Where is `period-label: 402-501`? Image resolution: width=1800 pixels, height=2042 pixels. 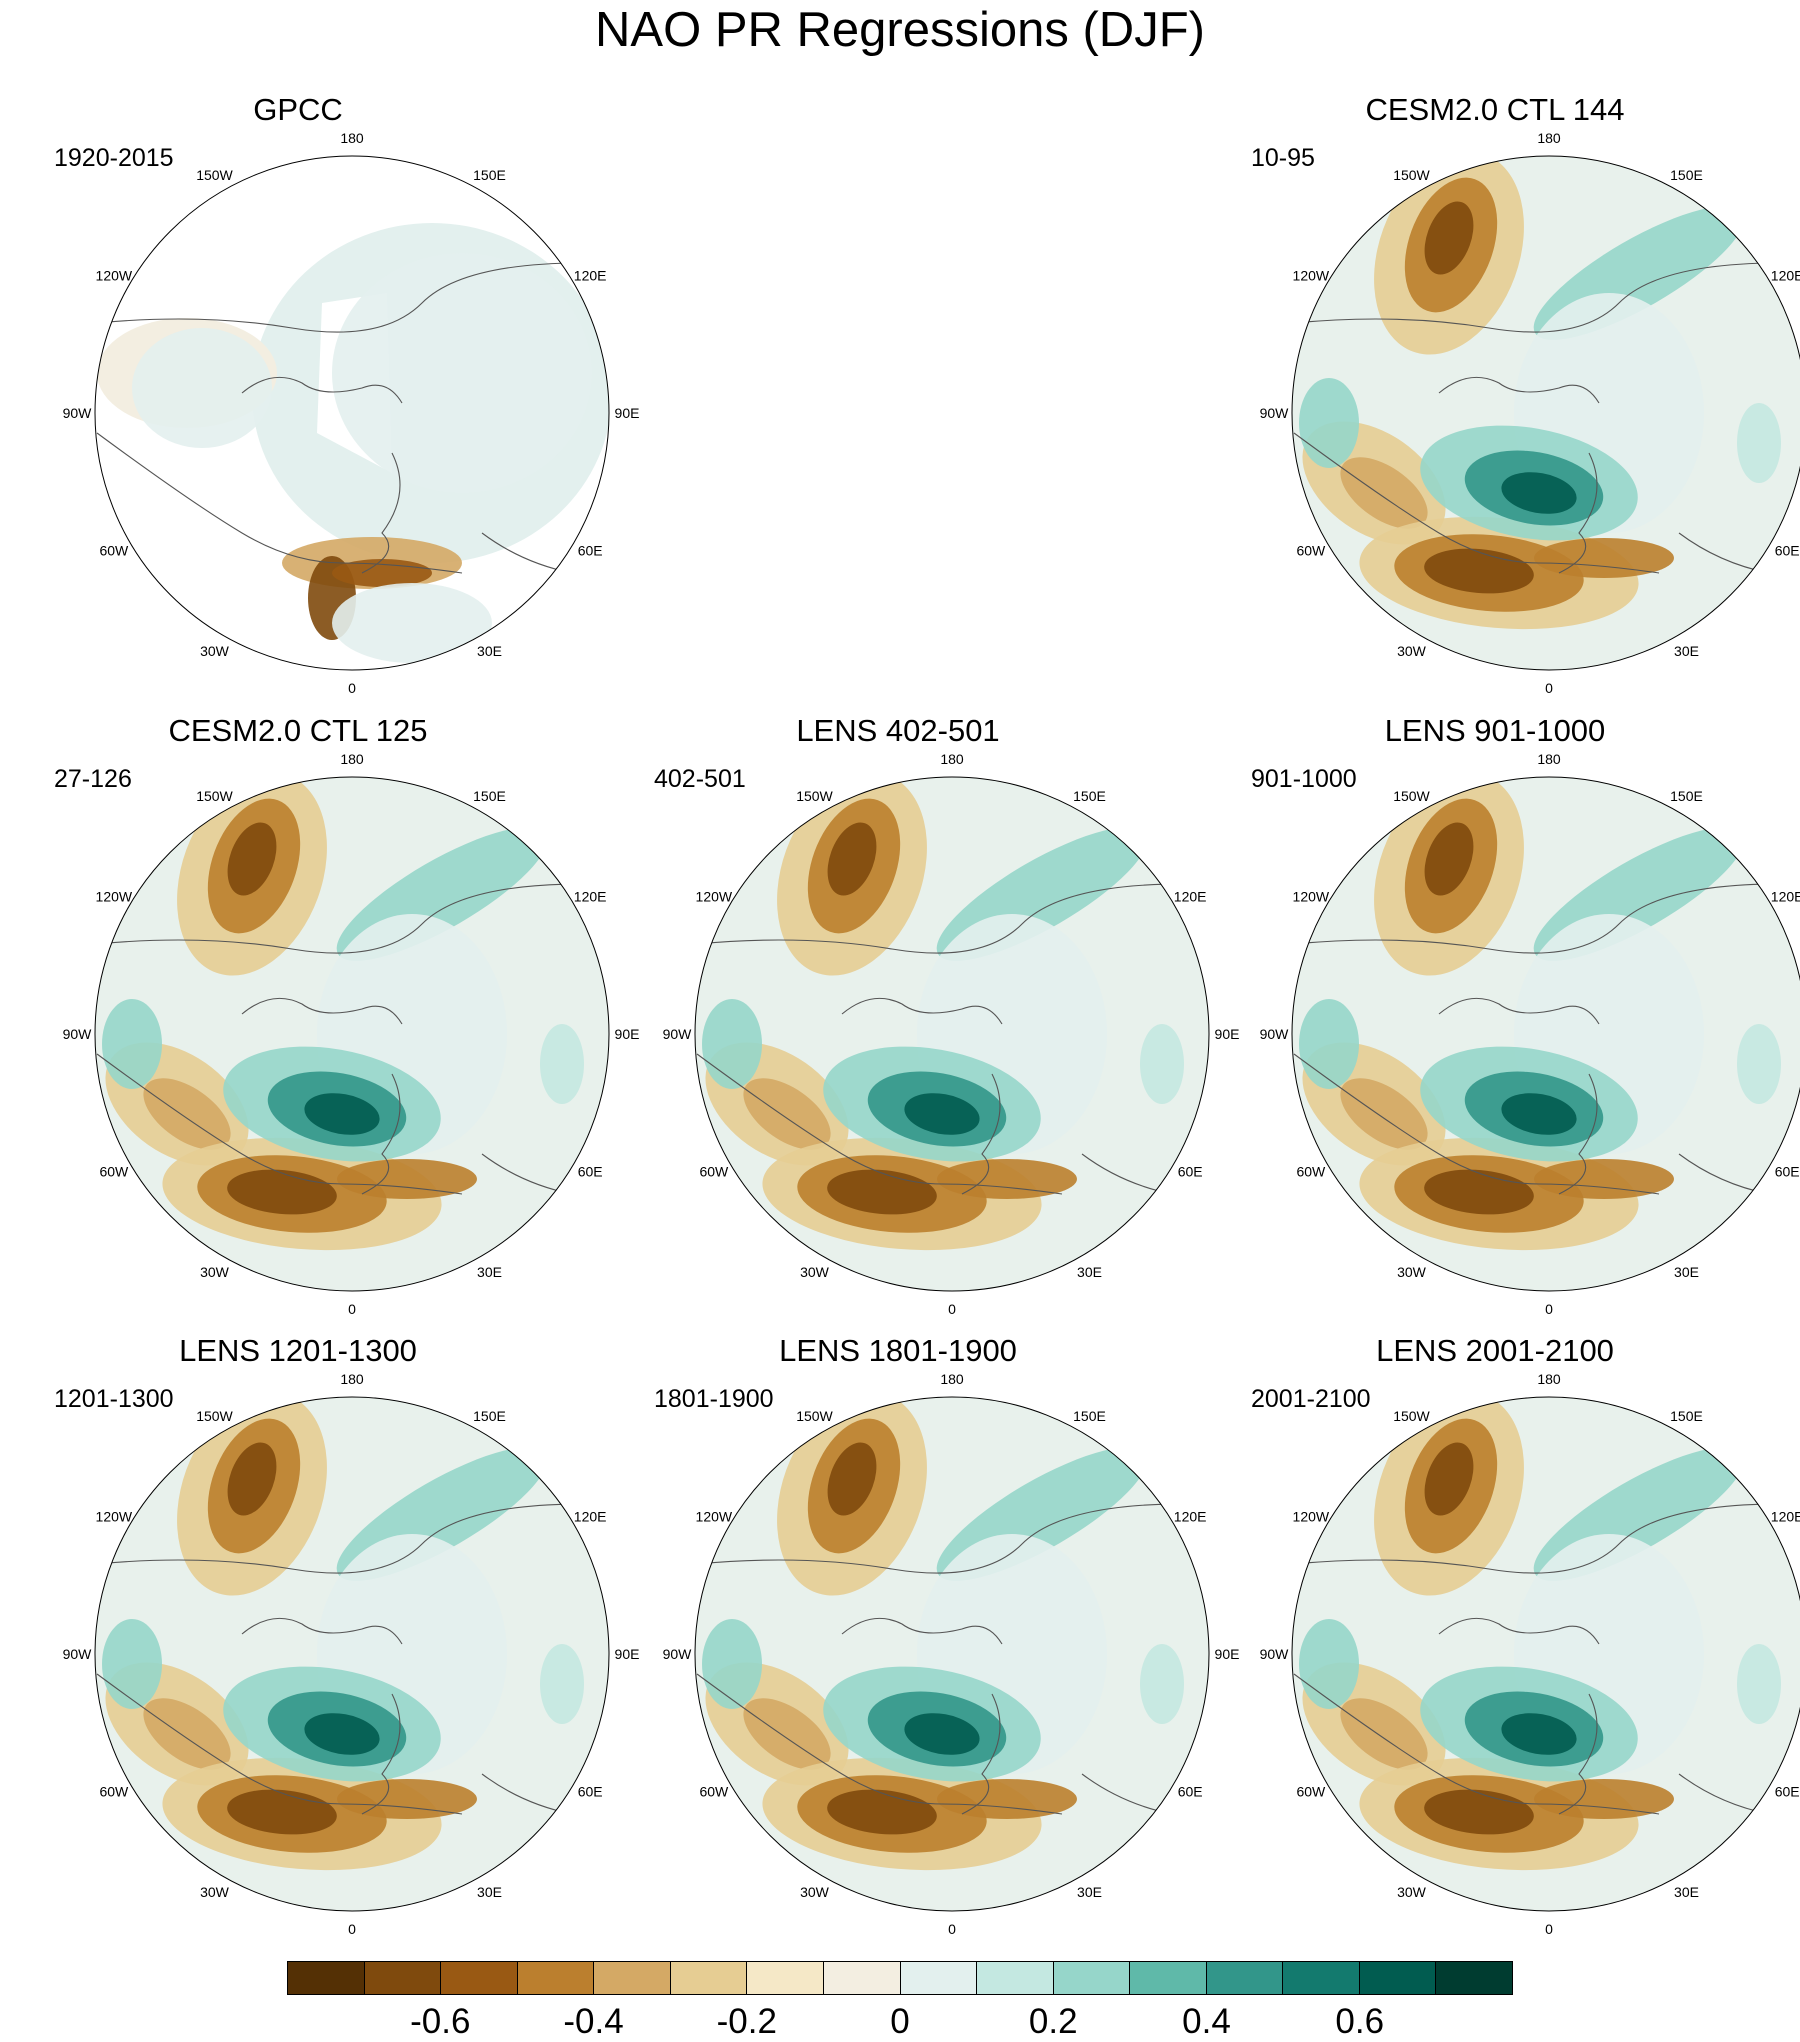 period-label: 402-501 is located at coordinates (700, 779).